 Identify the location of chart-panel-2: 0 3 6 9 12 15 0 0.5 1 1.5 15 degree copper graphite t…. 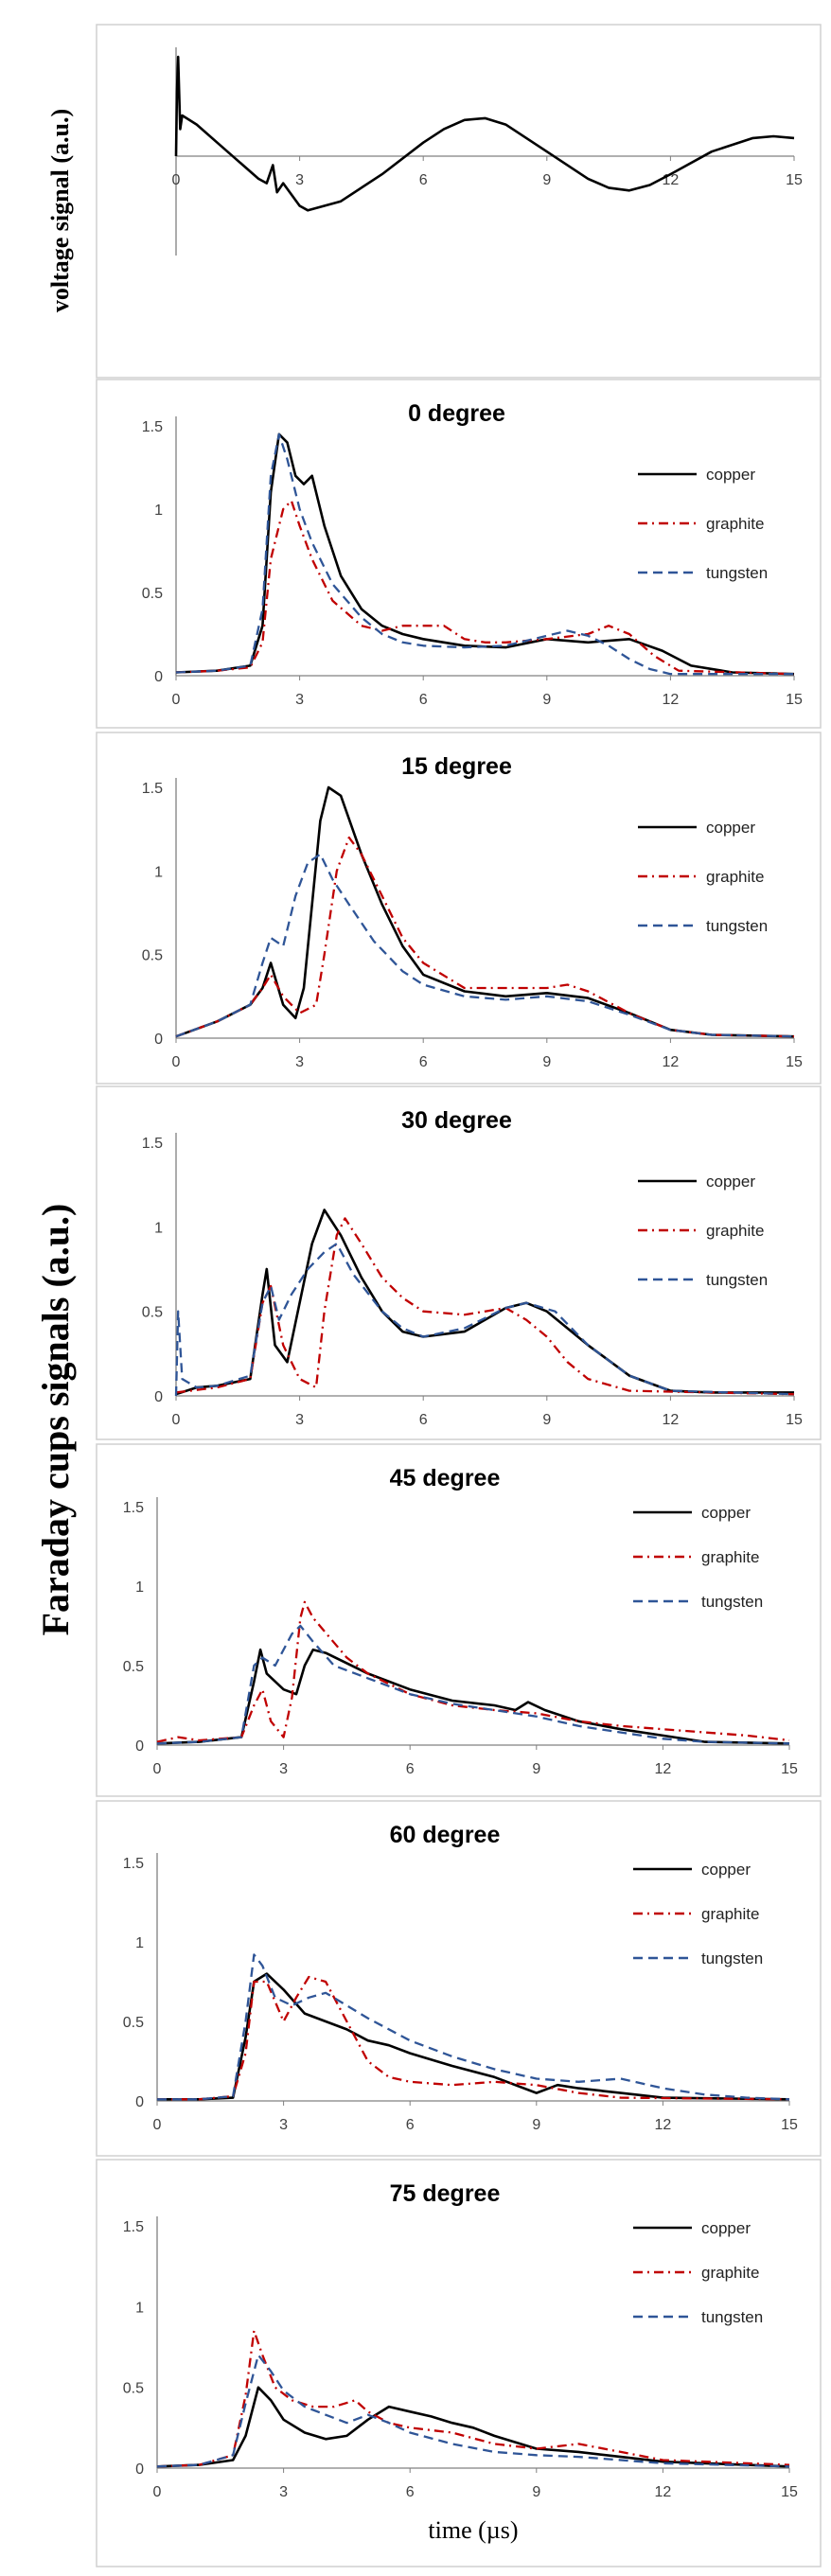
(459, 908).